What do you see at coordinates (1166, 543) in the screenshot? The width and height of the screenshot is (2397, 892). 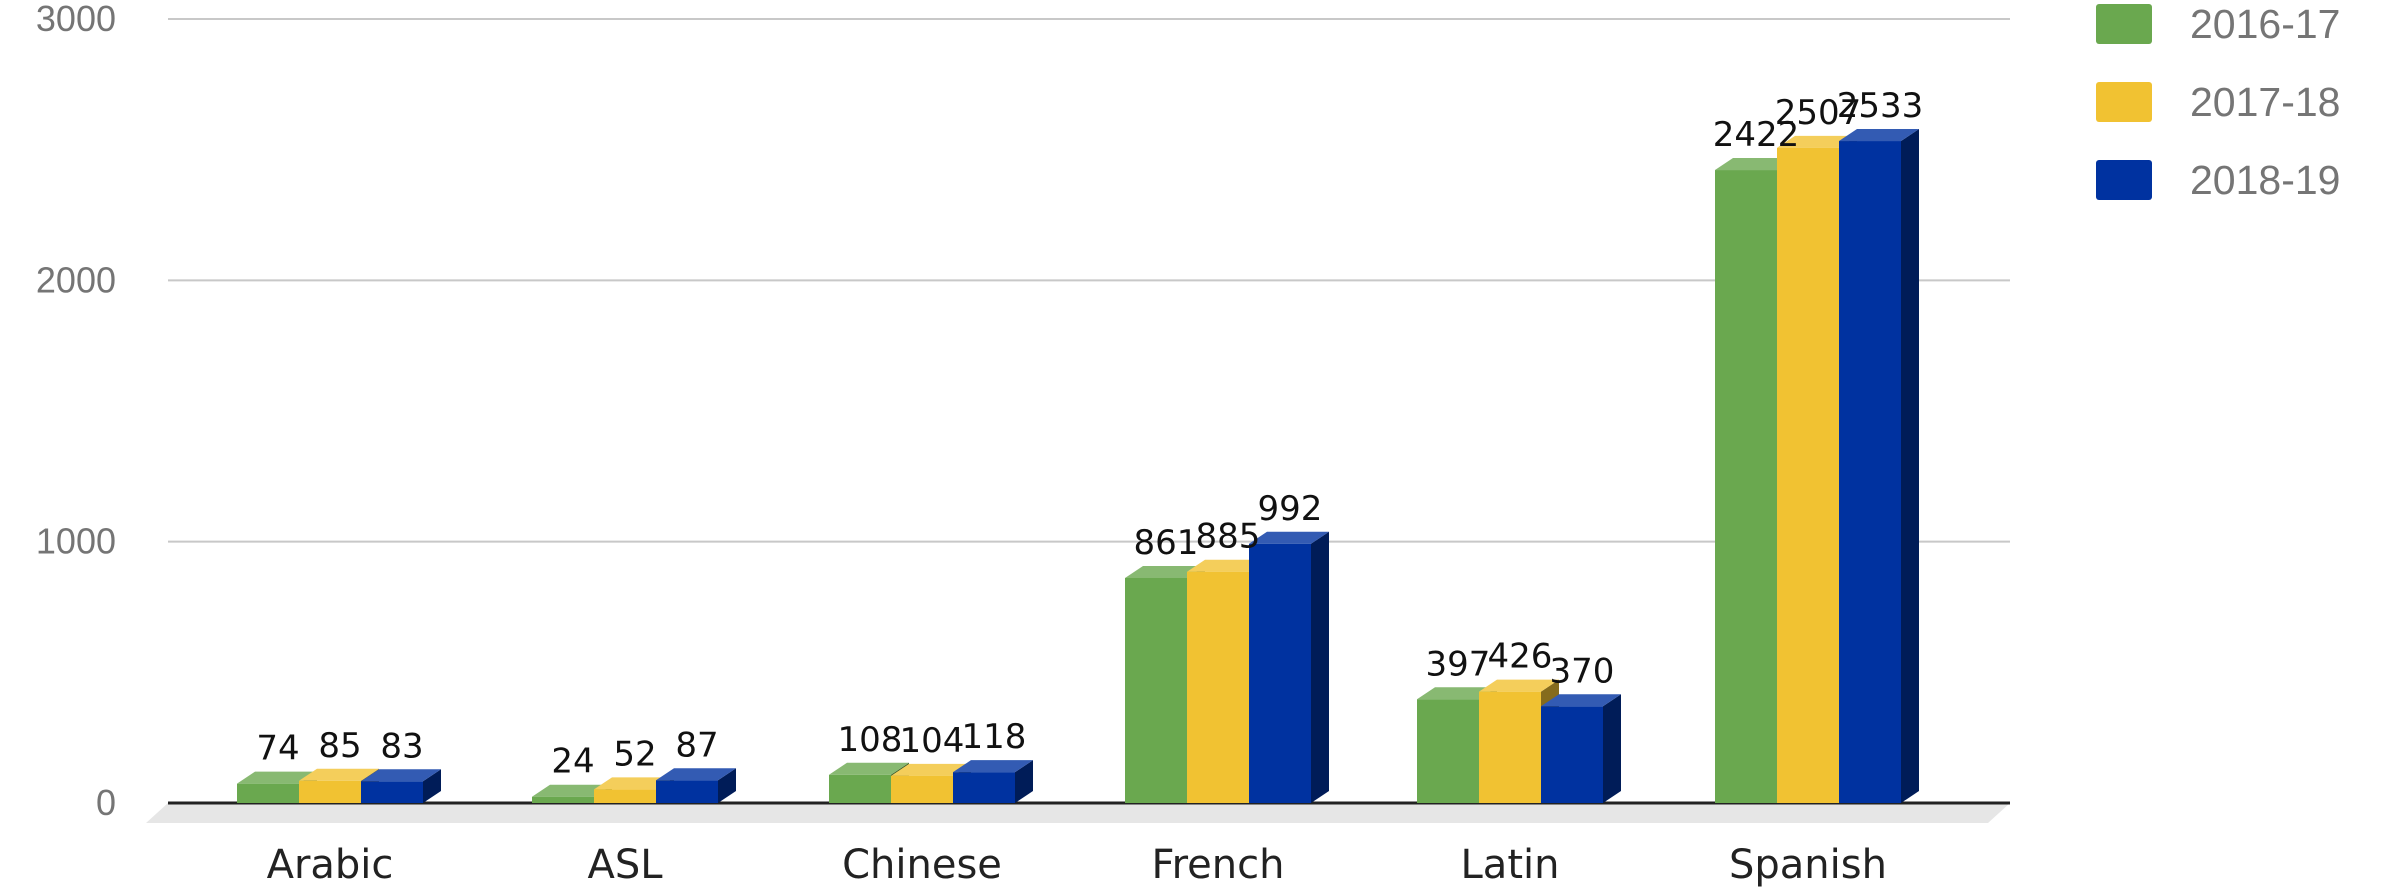 I see `data-label: 861` at bounding box center [1166, 543].